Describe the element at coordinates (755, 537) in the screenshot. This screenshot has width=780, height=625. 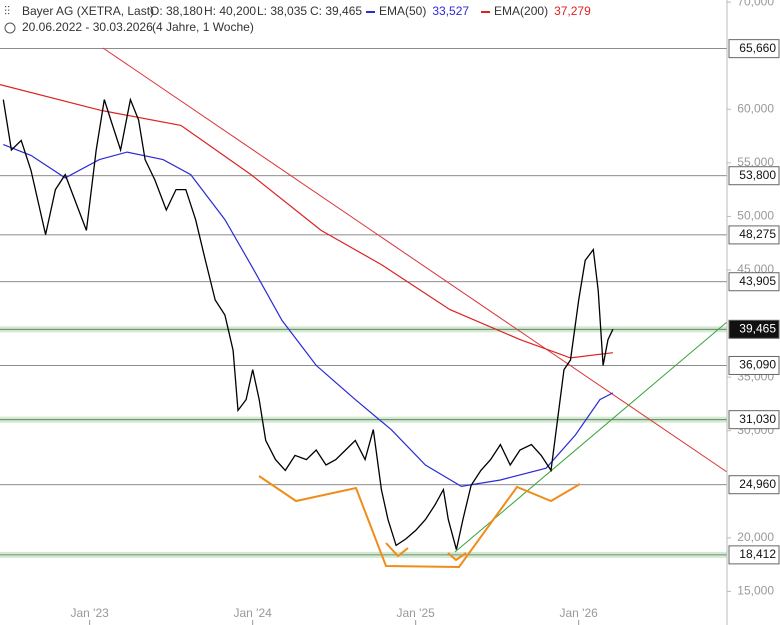
I see `y-tick-label: 20,000` at that location.